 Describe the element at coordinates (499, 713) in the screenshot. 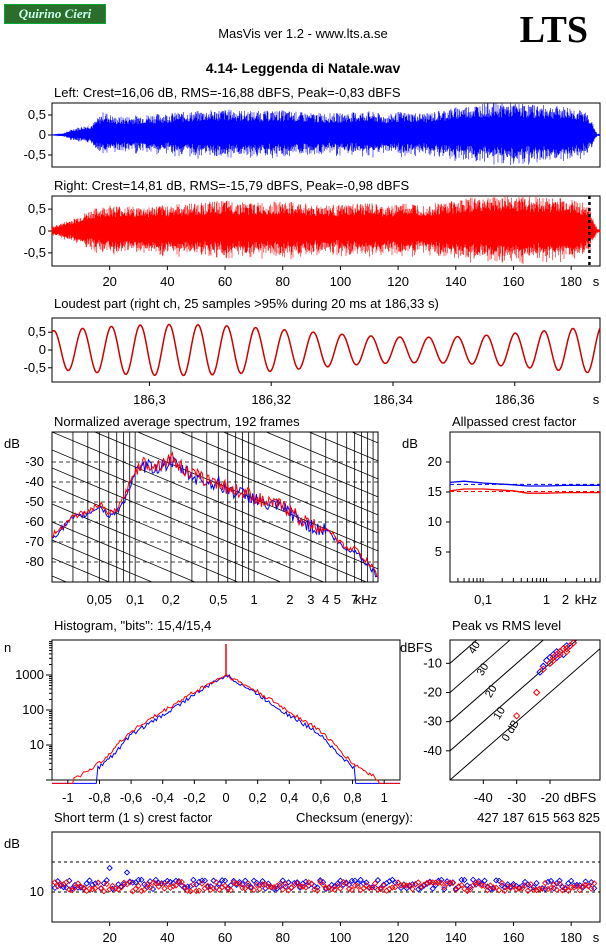

I see `crest-line-label: 10` at that location.